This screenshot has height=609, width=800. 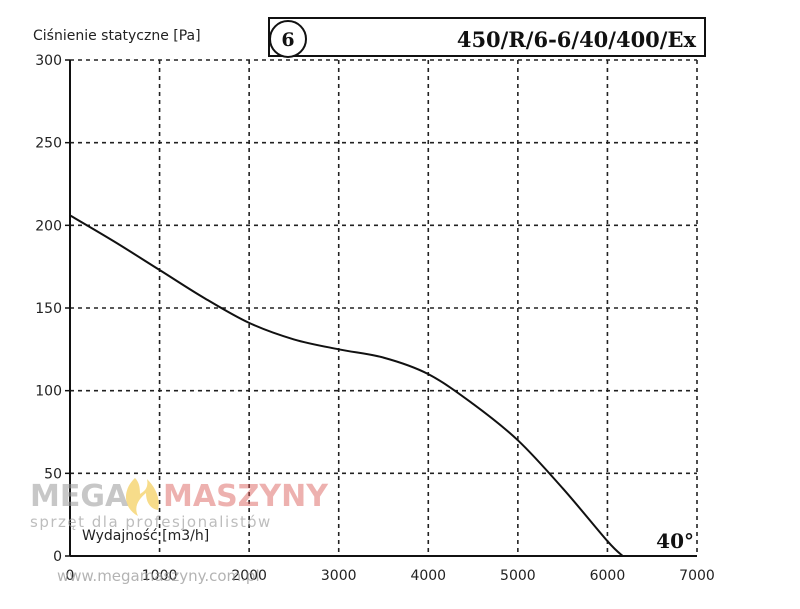 I want to click on x-tick-label: 1000, so click(x=160, y=576).